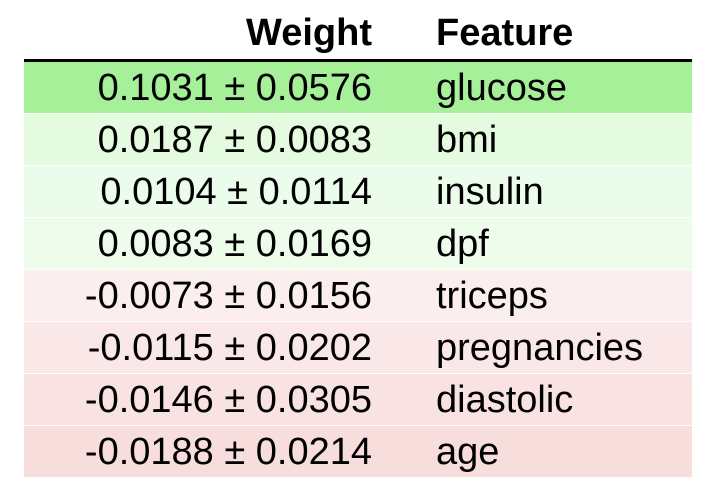 This screenshot has width=722, height=504. I want to click on weight-cell: 0.0187 ± 0.0083, so click(234, 139).